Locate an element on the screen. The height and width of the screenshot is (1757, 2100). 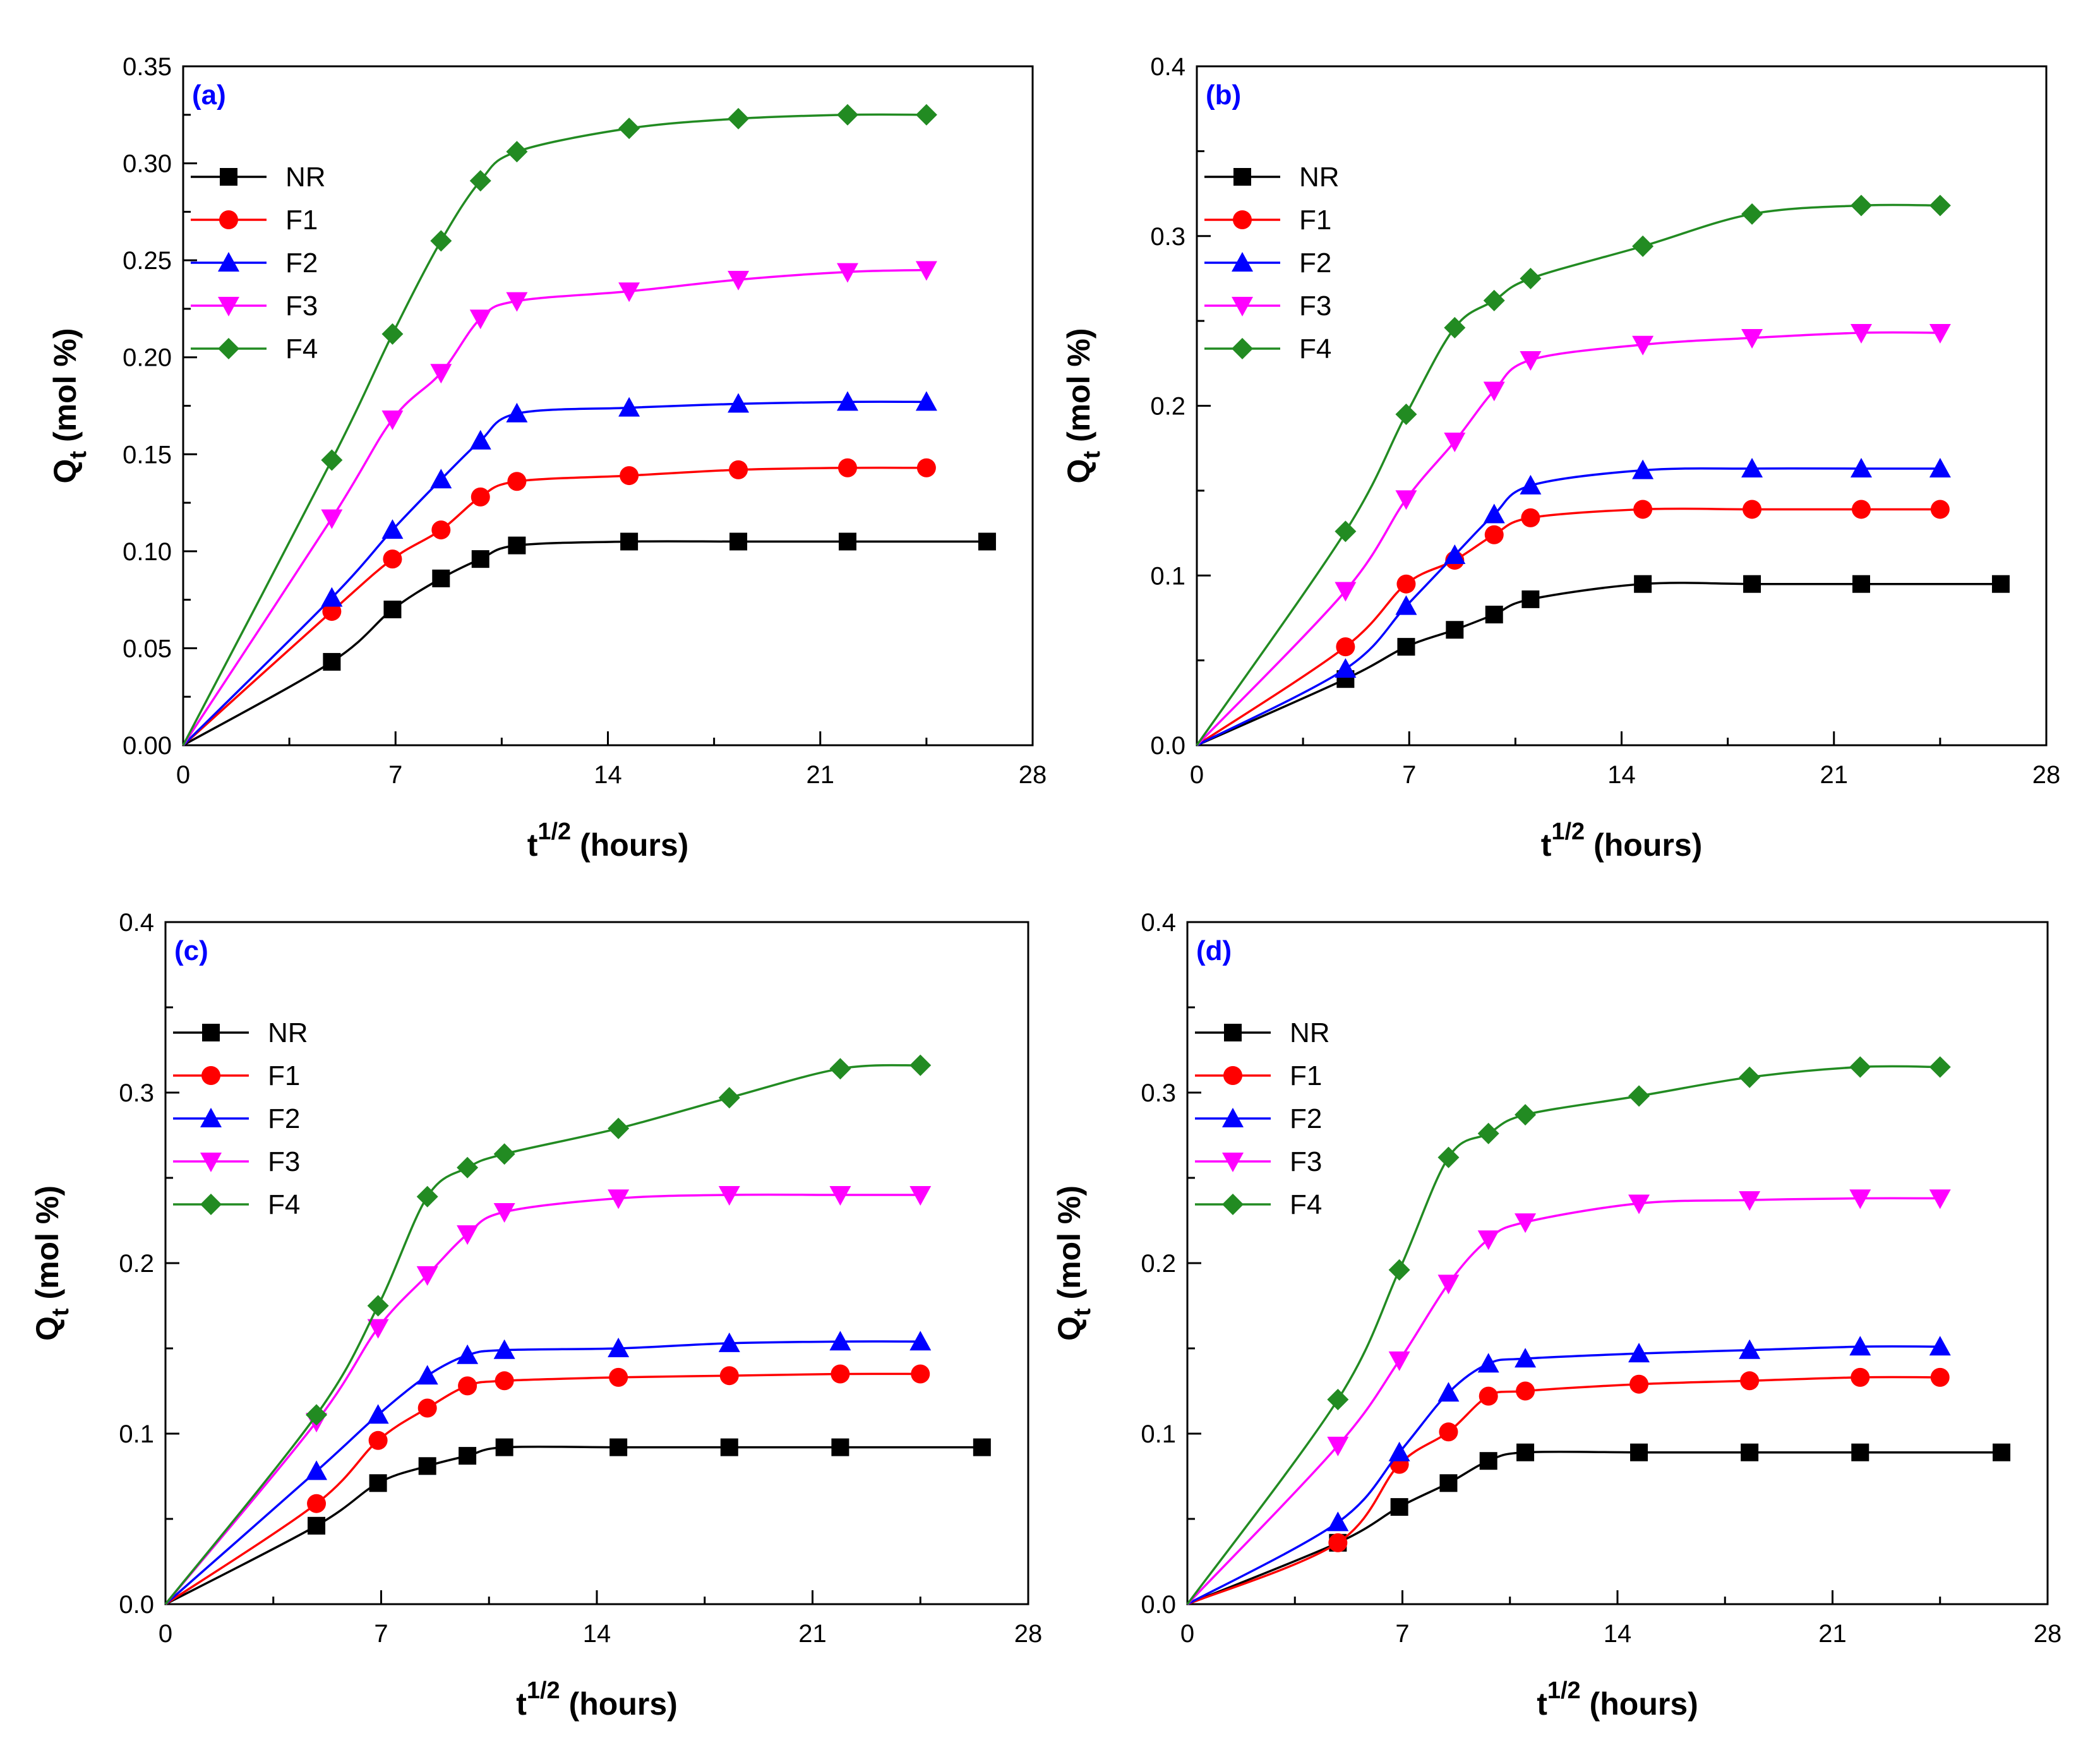
series-line-NR is located at coordinates (573, 1525).